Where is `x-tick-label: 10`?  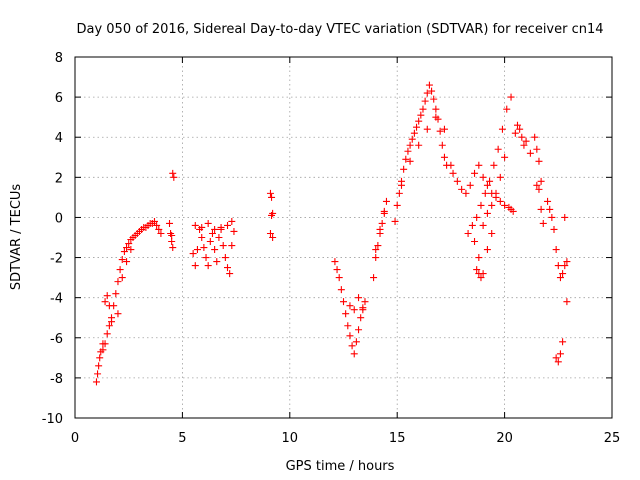
x-tick-label: 10 is located at coordinates (290, 438).